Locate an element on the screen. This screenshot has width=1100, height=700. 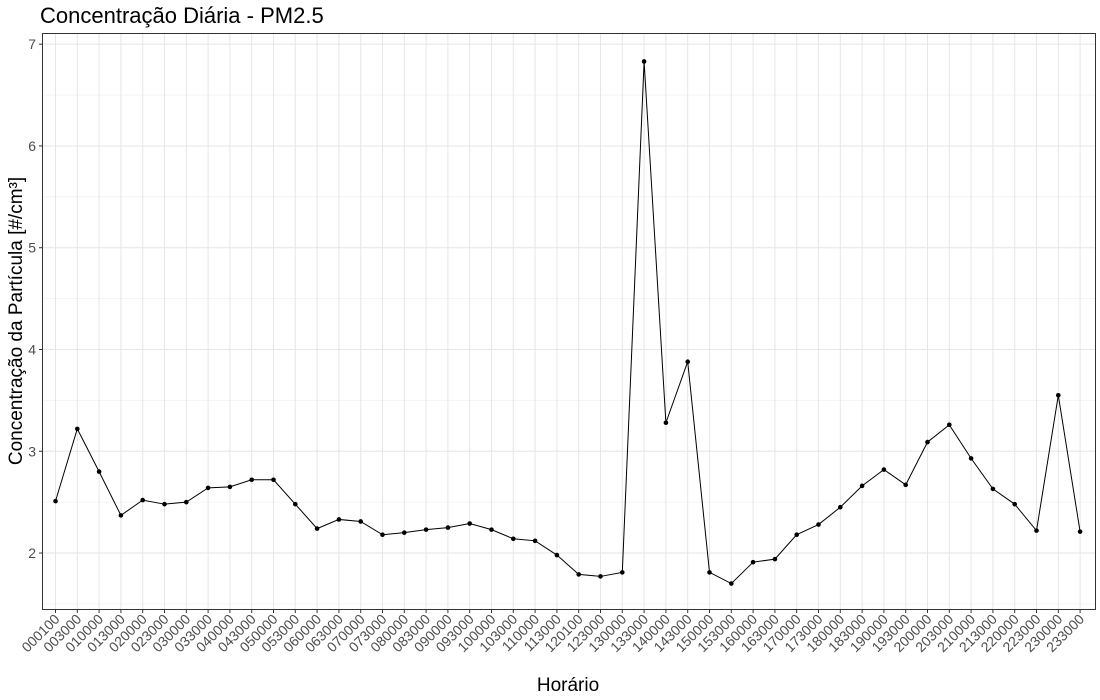
y-tick-label: 6 is located at coordinates (32, 146).